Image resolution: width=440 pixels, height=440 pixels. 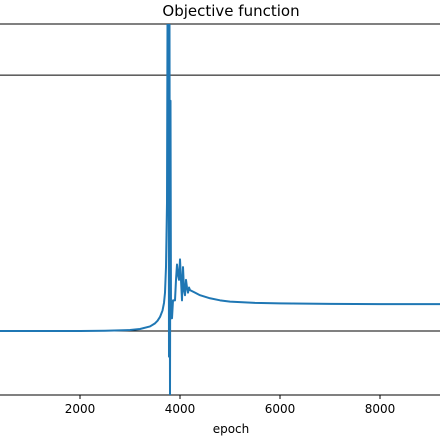 I want to click on x-tick-label-2: 6000, so click(x=280, y=409).